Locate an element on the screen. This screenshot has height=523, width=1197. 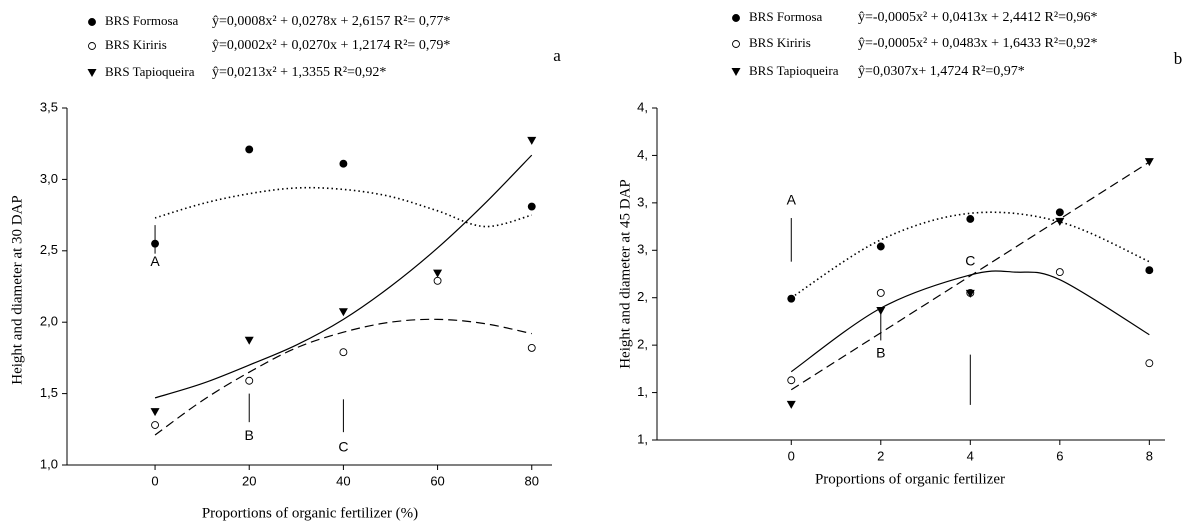
y-tick-label: 2,5 is located at coordinates (49, 249).